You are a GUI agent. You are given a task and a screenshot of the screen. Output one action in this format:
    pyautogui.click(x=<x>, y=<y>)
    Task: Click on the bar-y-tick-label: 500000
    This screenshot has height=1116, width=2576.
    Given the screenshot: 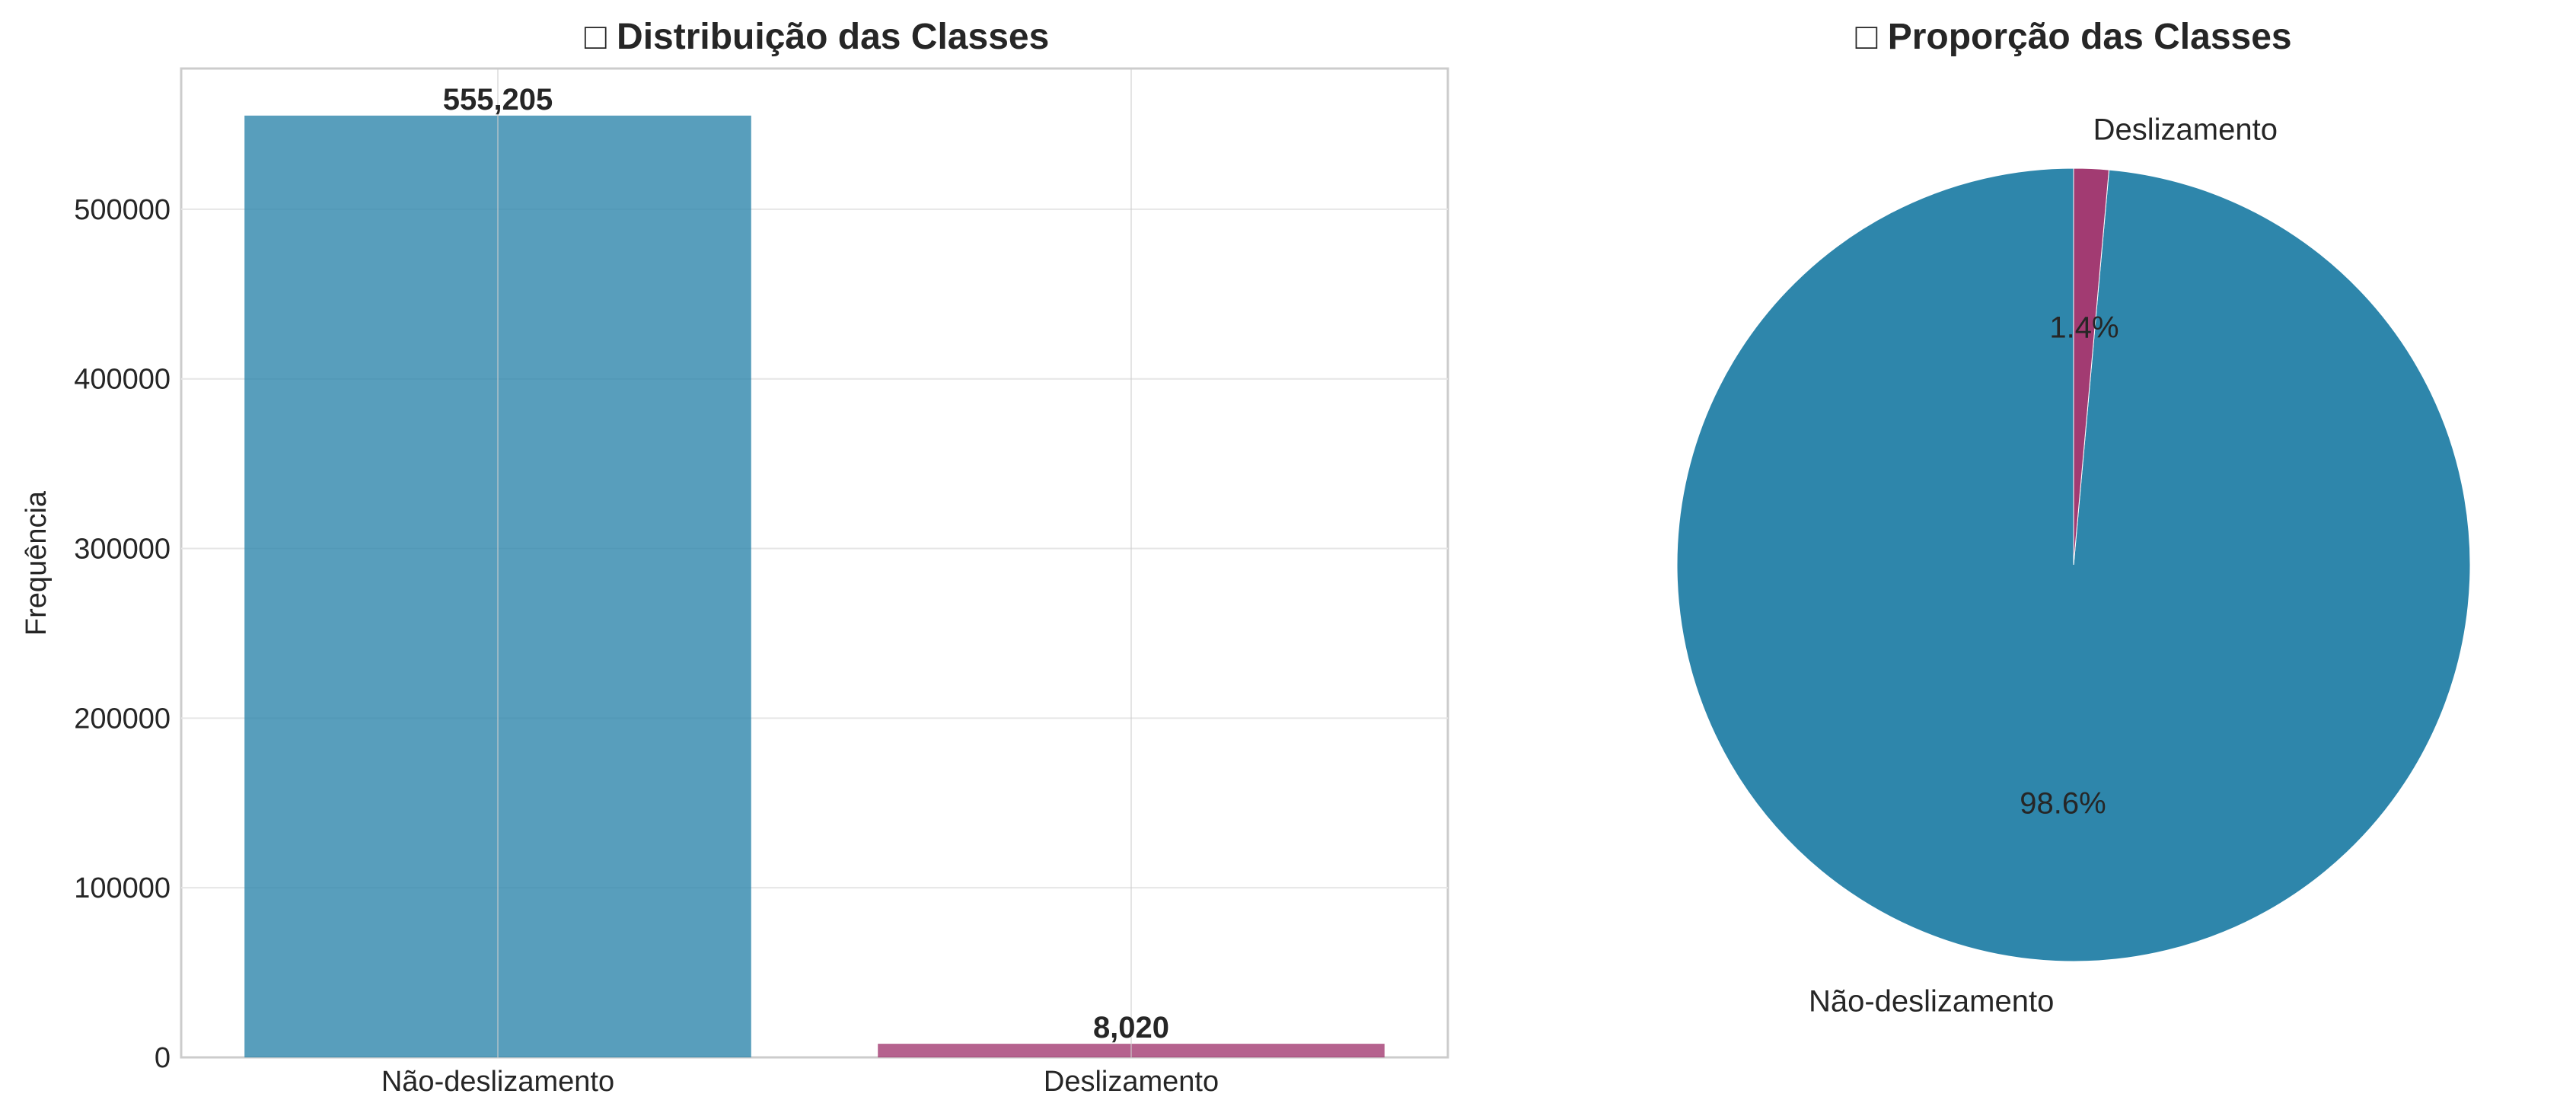 What is the action you would take?
    pyautogui.click(x=123, y=210)
    